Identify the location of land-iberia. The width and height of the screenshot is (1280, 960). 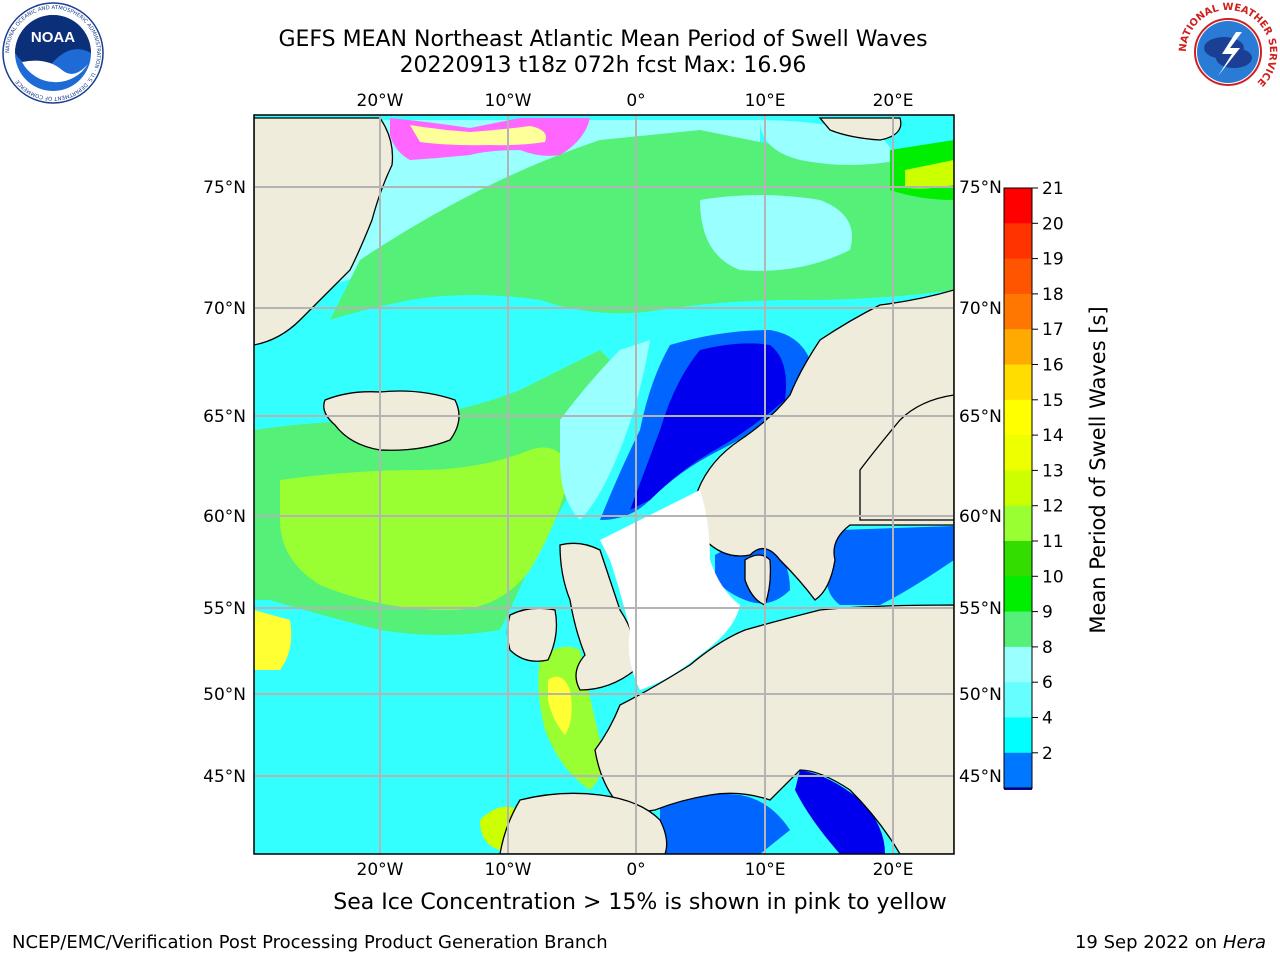
(583, 823).